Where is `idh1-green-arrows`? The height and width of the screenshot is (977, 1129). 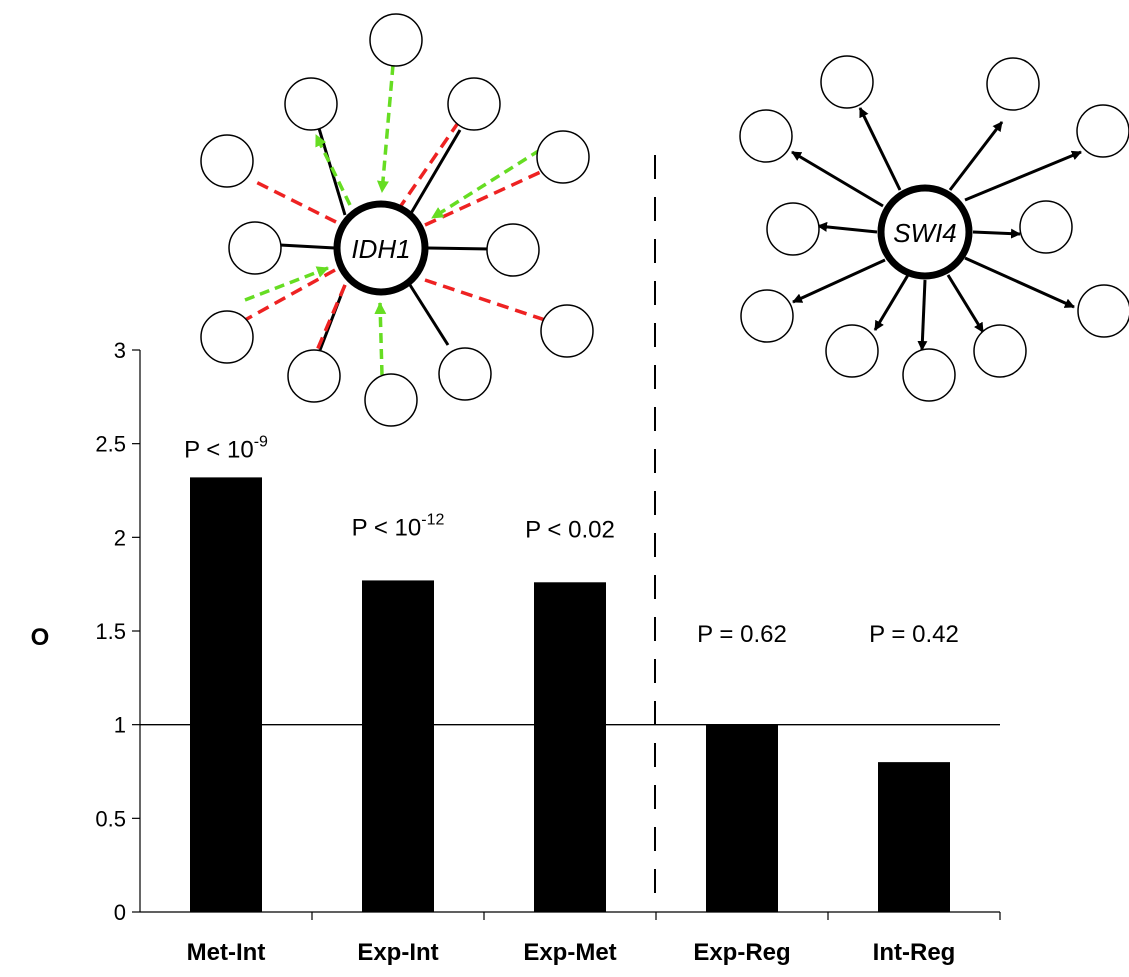 idh1-green-arrows is located at coordinates (392, 220).